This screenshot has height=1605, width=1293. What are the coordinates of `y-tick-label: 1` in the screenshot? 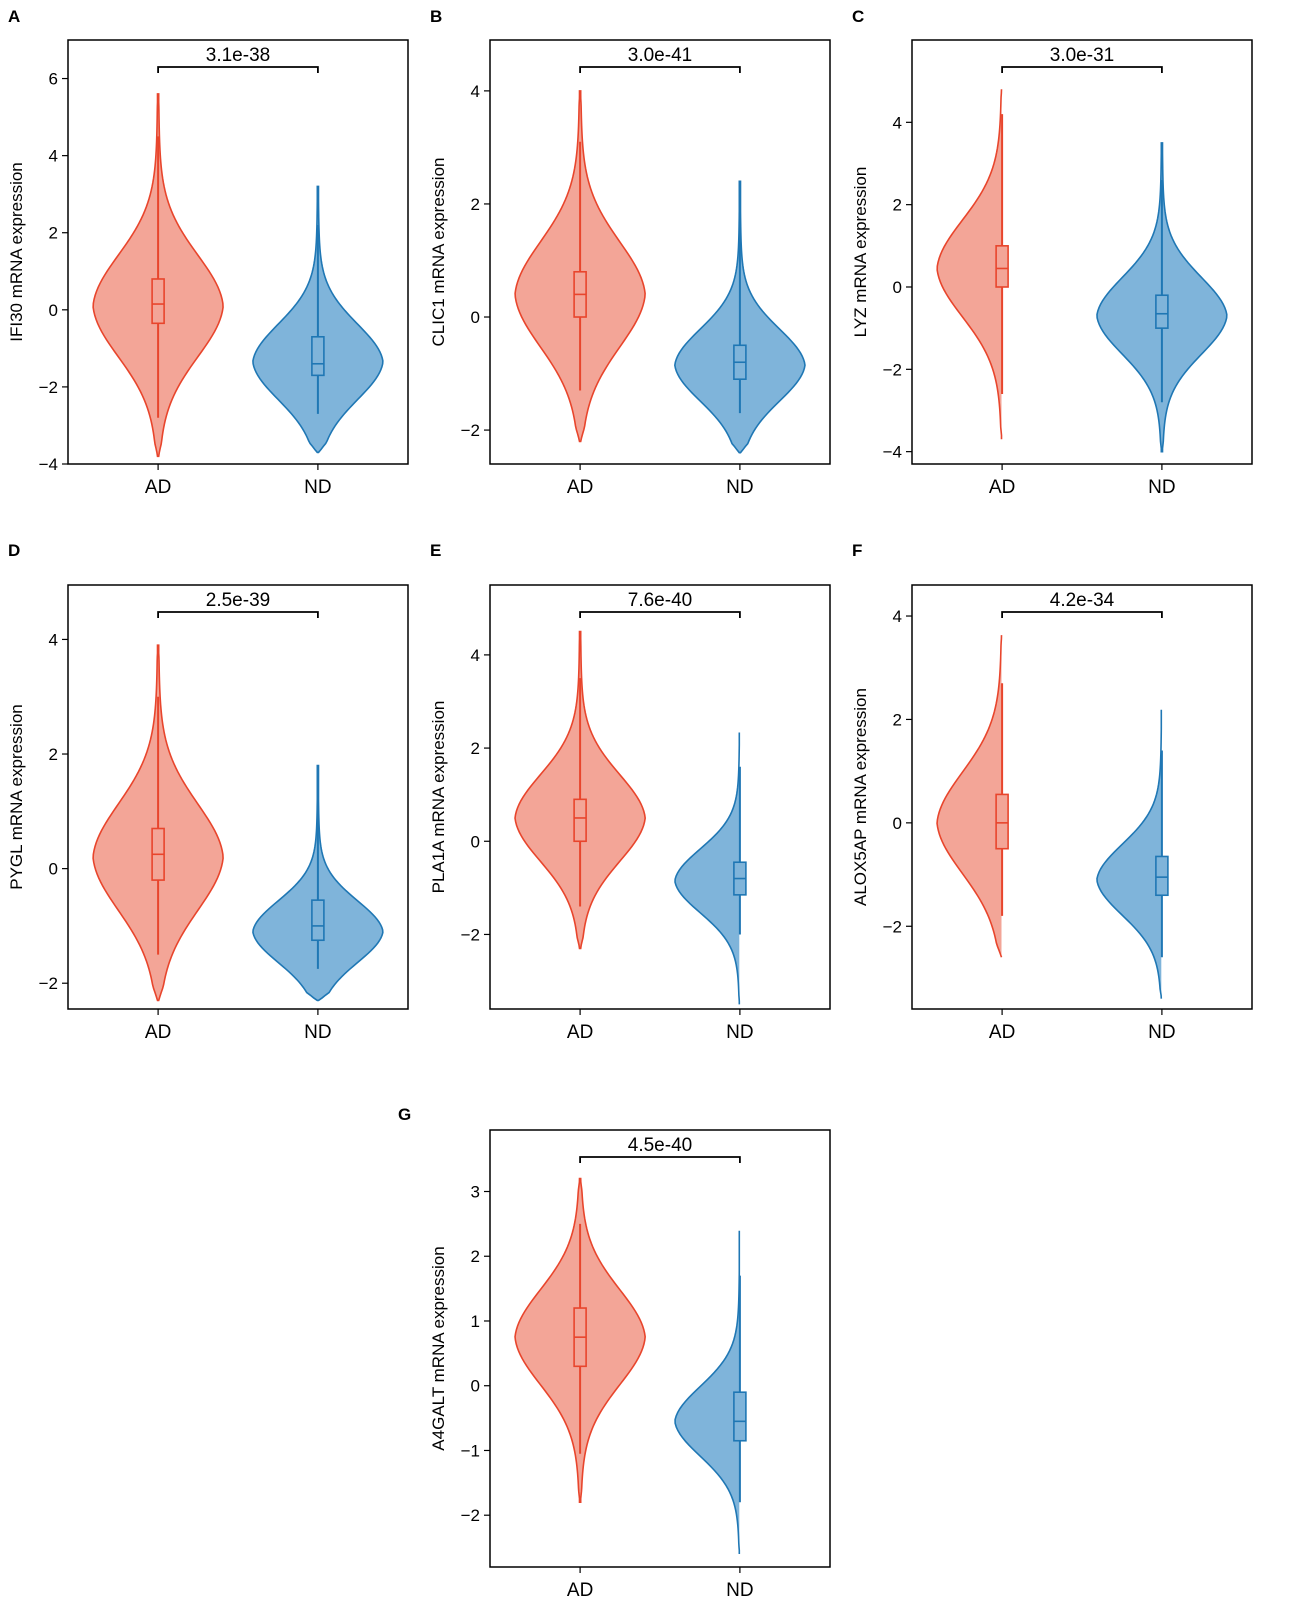 It's located at (475, 1321).